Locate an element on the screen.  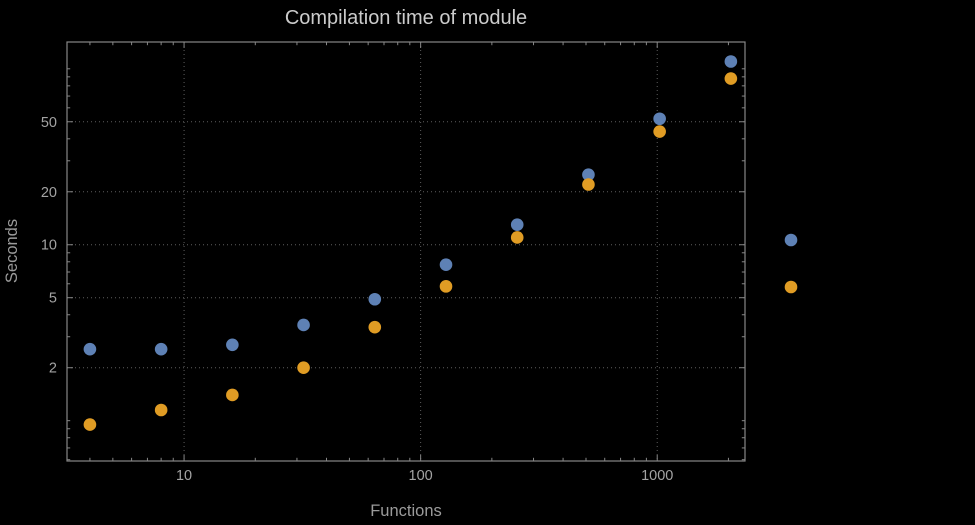
y-tick-label: 10 is located at coordinates (49, 246).